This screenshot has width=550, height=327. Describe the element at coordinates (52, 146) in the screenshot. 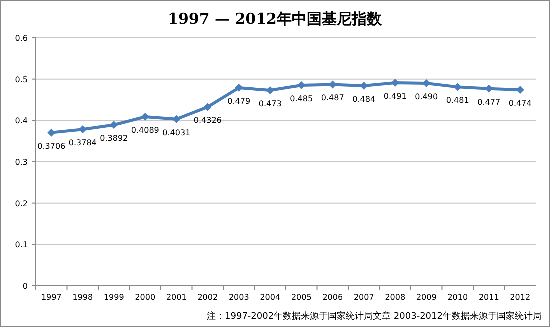

I see `data-label: 0.3706` at that location.